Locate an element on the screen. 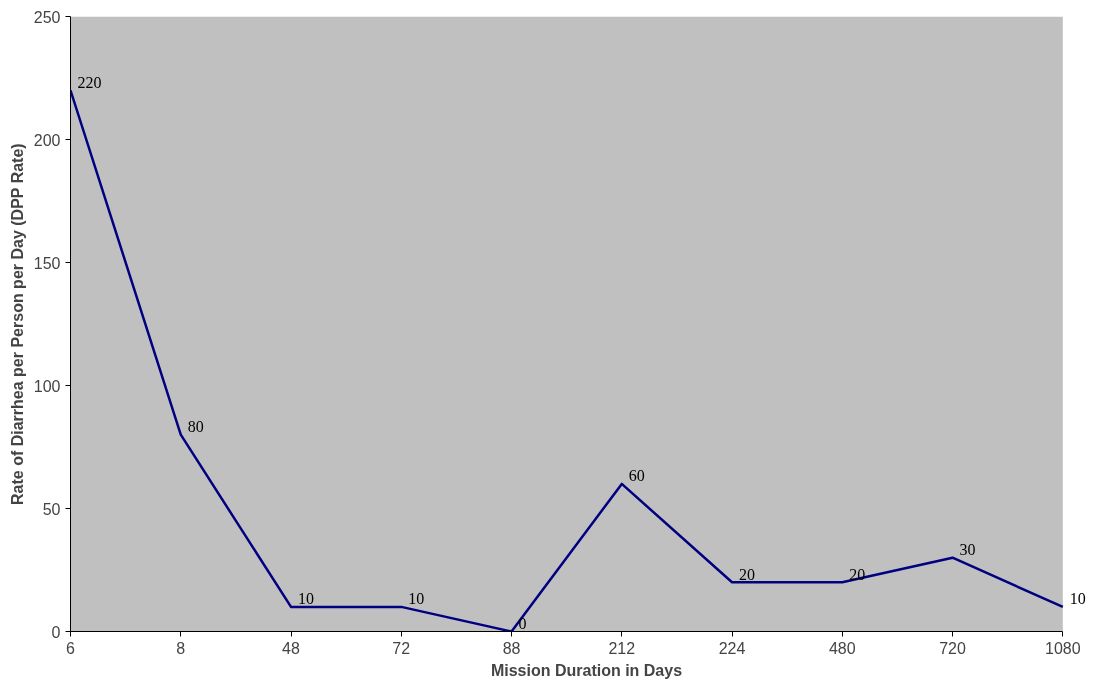 This screenshot has height=681, width=1112. x-tick-label: 224 is located at coordinates (732, 648).